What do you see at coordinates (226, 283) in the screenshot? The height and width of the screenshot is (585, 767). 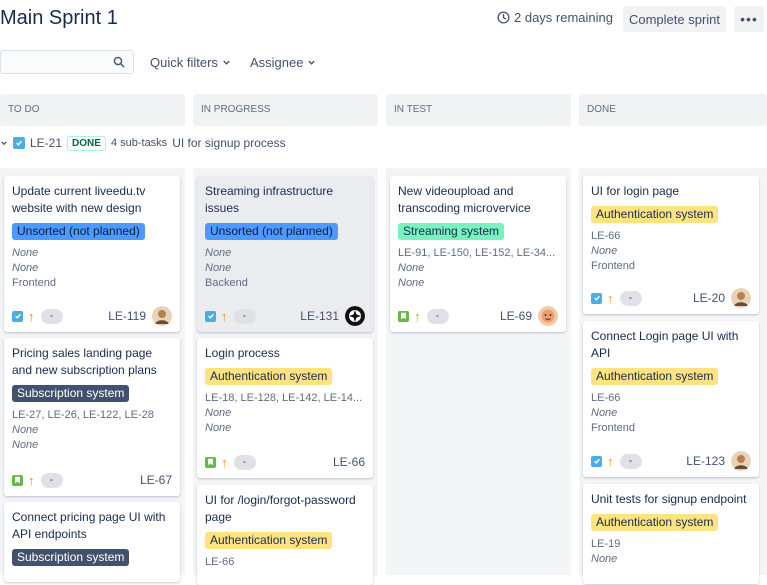 I see `card-component: Backend` at bounding box center [226, 283].